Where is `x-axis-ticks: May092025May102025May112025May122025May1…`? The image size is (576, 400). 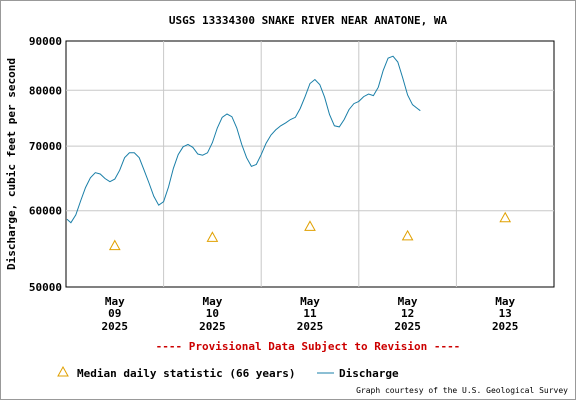
x-axis-ticks: May092025May102025May112025May122025May1… is located at coordinates (310, 314).